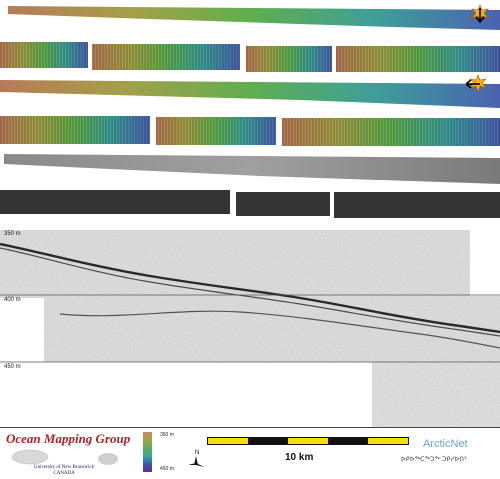 The width and height of the screenshot is (500, 479). Describe the element at coordinates (64, 467) in the screenshot. I see `omg-university: University of New Brunswick` at that location.